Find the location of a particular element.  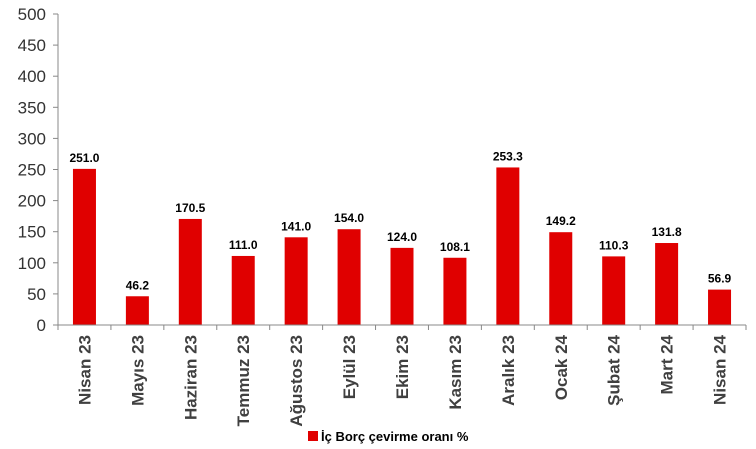

data-label: 141.0 is located at coordinates (296, 226).